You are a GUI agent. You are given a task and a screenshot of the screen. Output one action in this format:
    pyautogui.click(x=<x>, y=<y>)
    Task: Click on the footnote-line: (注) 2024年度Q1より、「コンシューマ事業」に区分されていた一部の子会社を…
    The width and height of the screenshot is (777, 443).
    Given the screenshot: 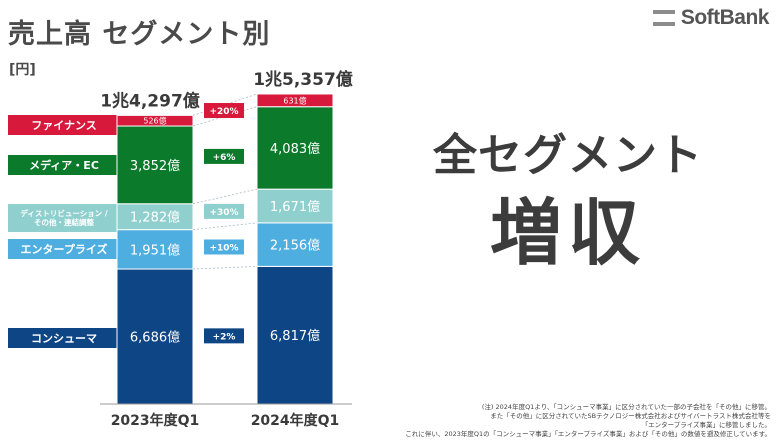 What is the action you would take?
    pyautogui.click(x=626, y=407)
    